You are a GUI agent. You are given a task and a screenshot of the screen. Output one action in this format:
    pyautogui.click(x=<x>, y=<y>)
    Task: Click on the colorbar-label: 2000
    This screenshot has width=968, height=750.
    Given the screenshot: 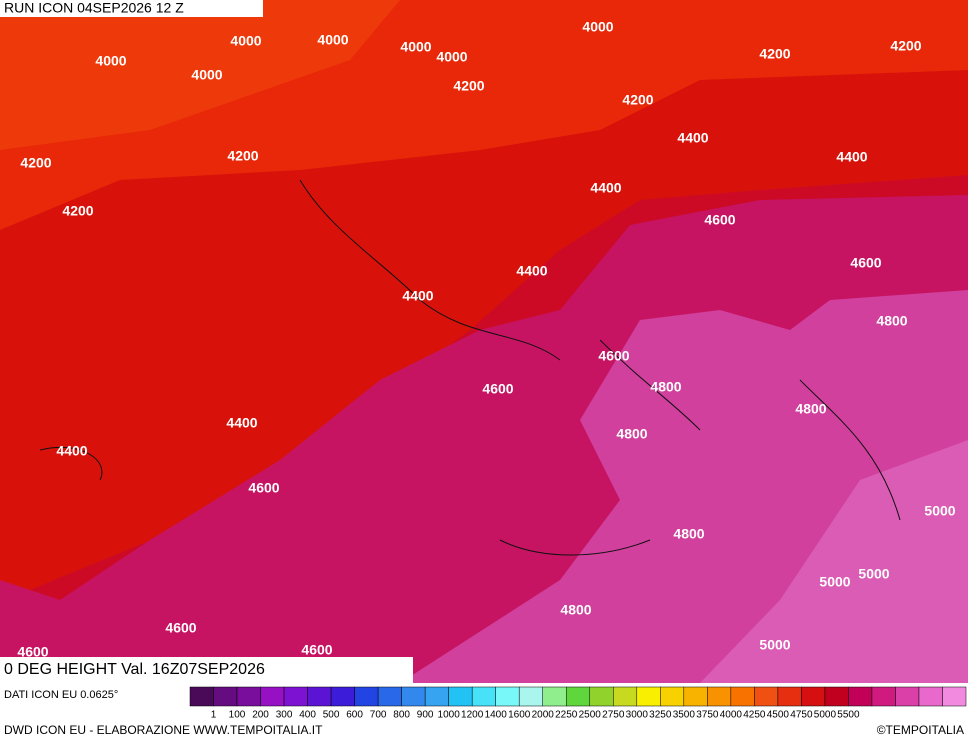 What is the action you would take?
    pyautogui.click(x=543, y=715)
    